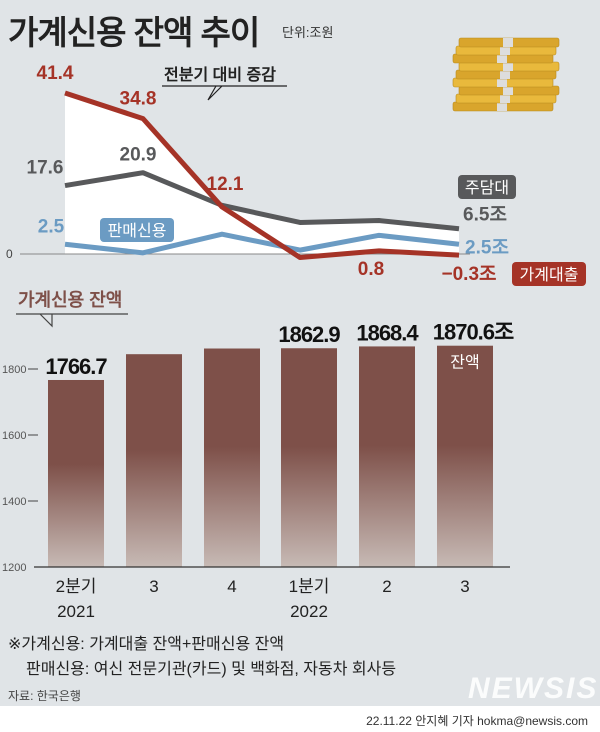 Image resolution: width=600 pixels, height=732 pixels. Describe the element at coordinates (469, 274) in the screenshot. I see `data-label: −0.3조` at that location.